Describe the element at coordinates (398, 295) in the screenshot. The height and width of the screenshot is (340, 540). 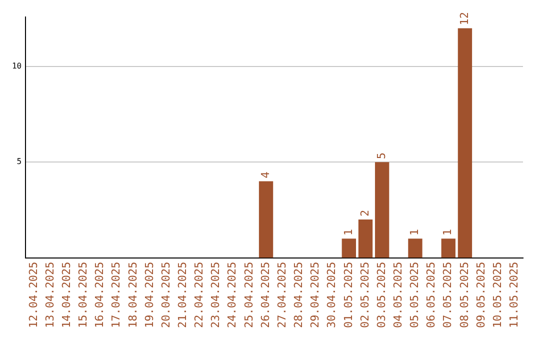
I see `x-tick-label: 04.05.2025` at that location.